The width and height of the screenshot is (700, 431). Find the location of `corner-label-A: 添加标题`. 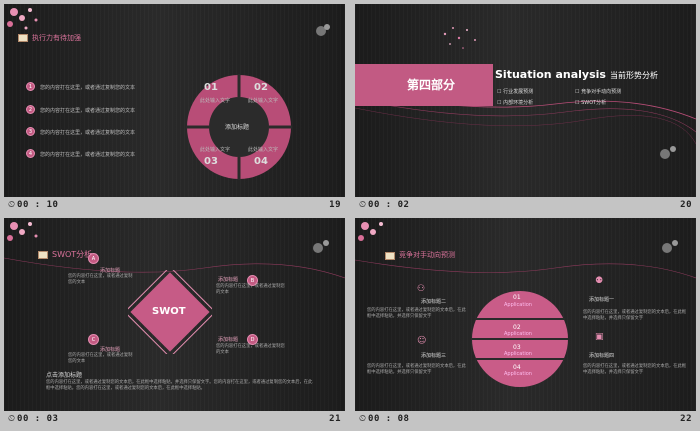

corner-label-A: 添加标题 is located at coordinates (110, 271).